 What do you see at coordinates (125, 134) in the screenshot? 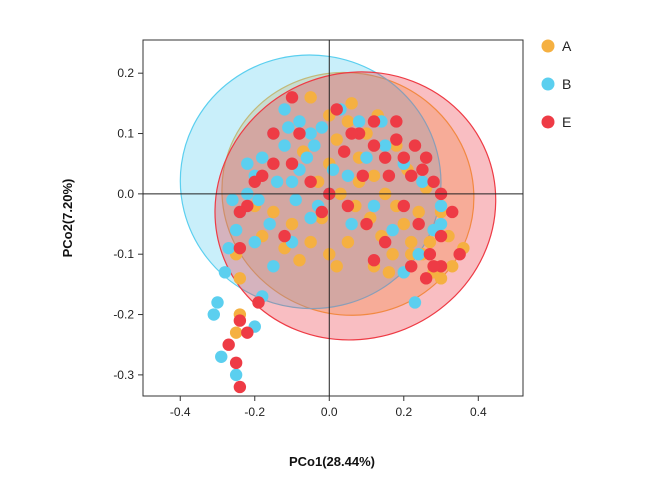
I see `y-tick-label: 0.1` at bounding box center [125, 134].